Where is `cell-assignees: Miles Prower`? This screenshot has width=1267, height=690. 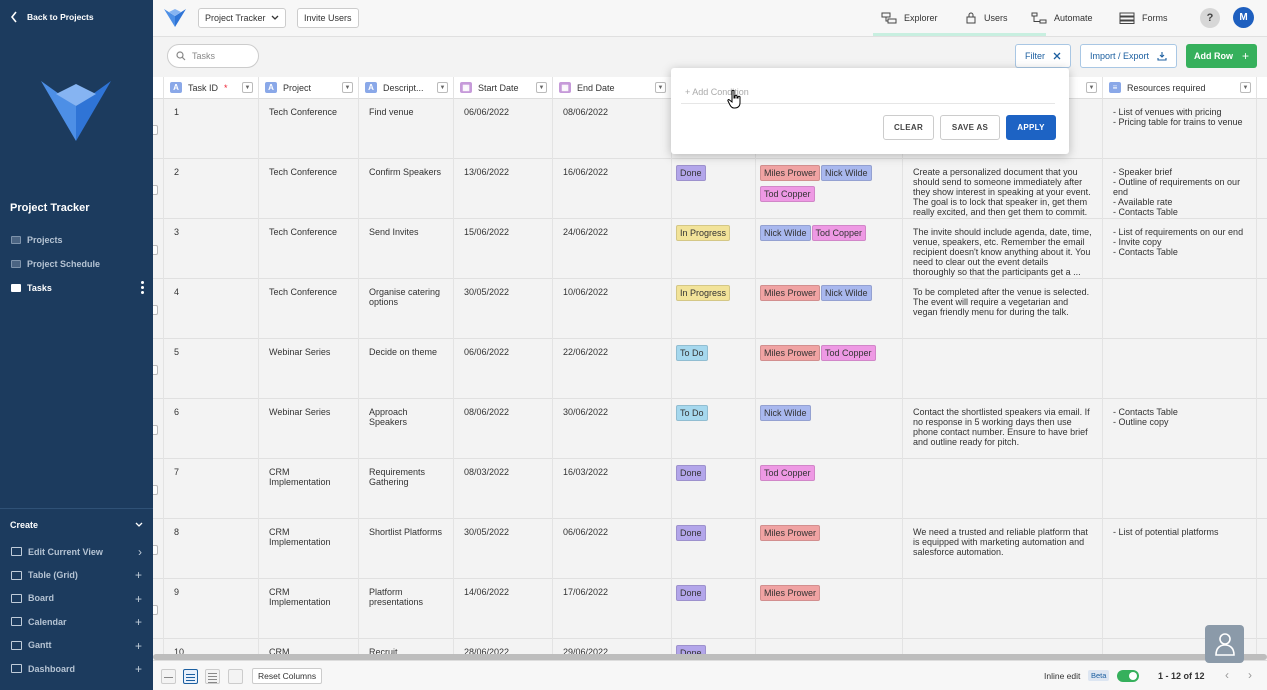
cell-assignees: Miles Prower is located at coordinates (829, 609).